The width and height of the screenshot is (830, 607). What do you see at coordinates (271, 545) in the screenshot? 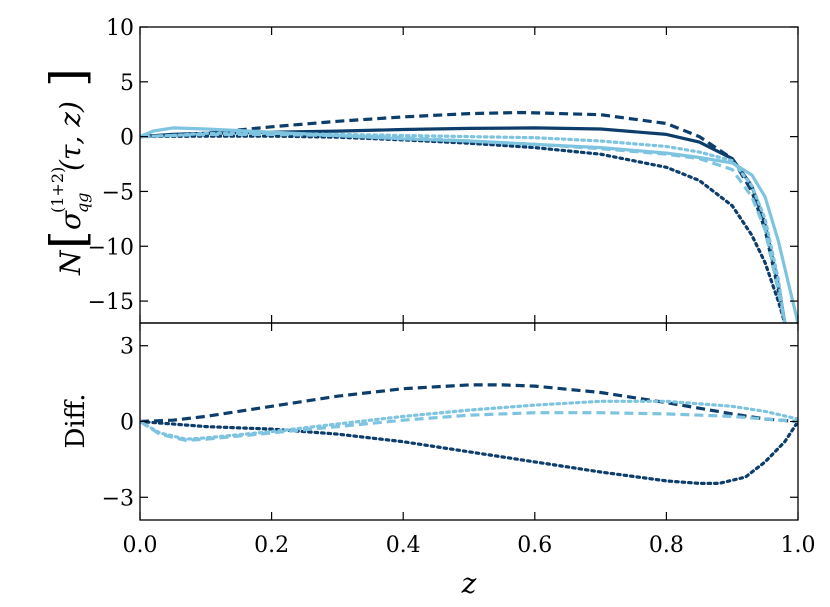
I see `x-tick-label: 0.2` at bounding box center [271, 545].